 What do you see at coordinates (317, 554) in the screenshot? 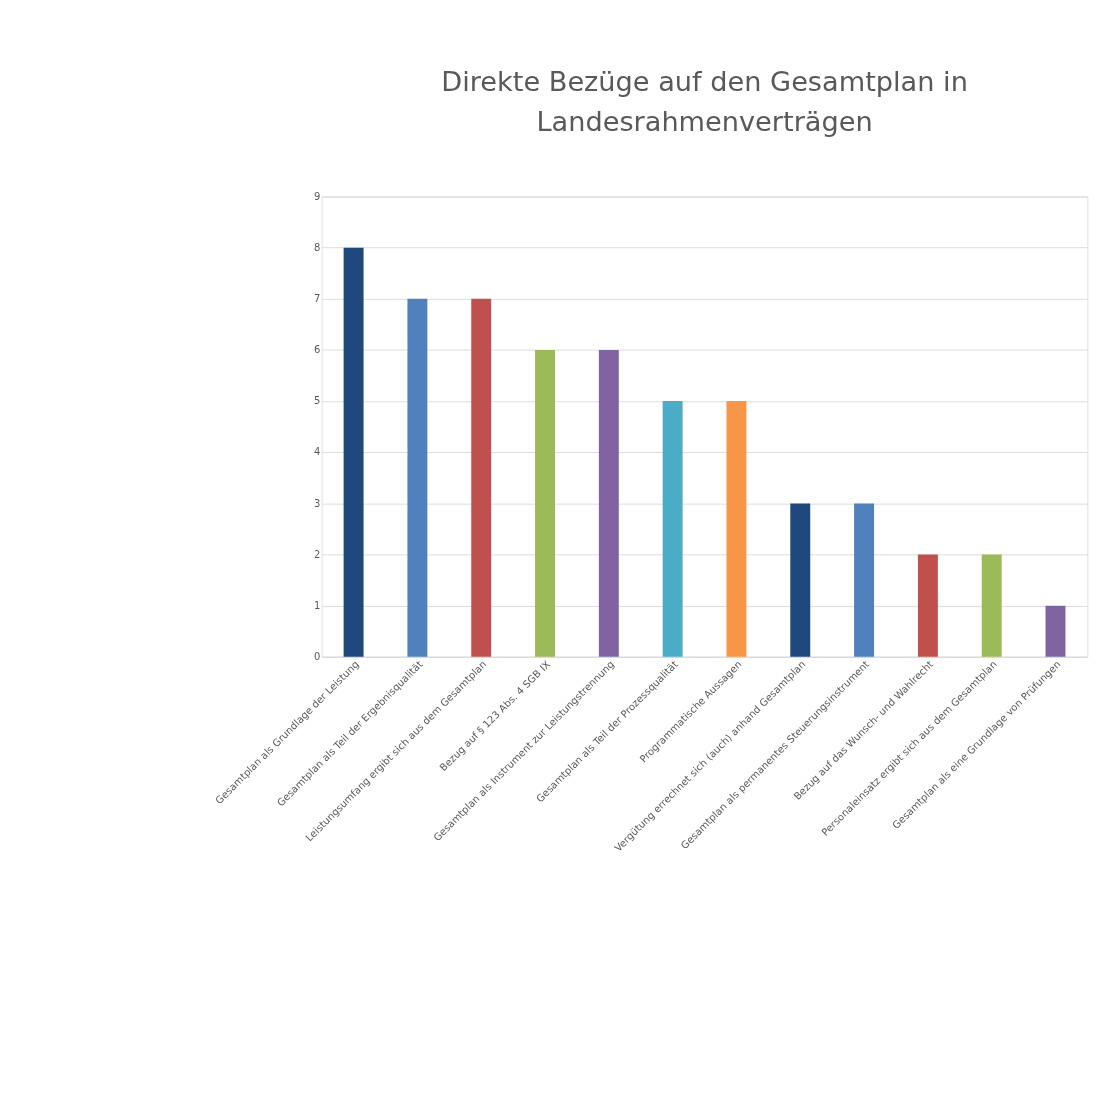
I see `y-tick-label: 2` at bounding box center [317, 554].